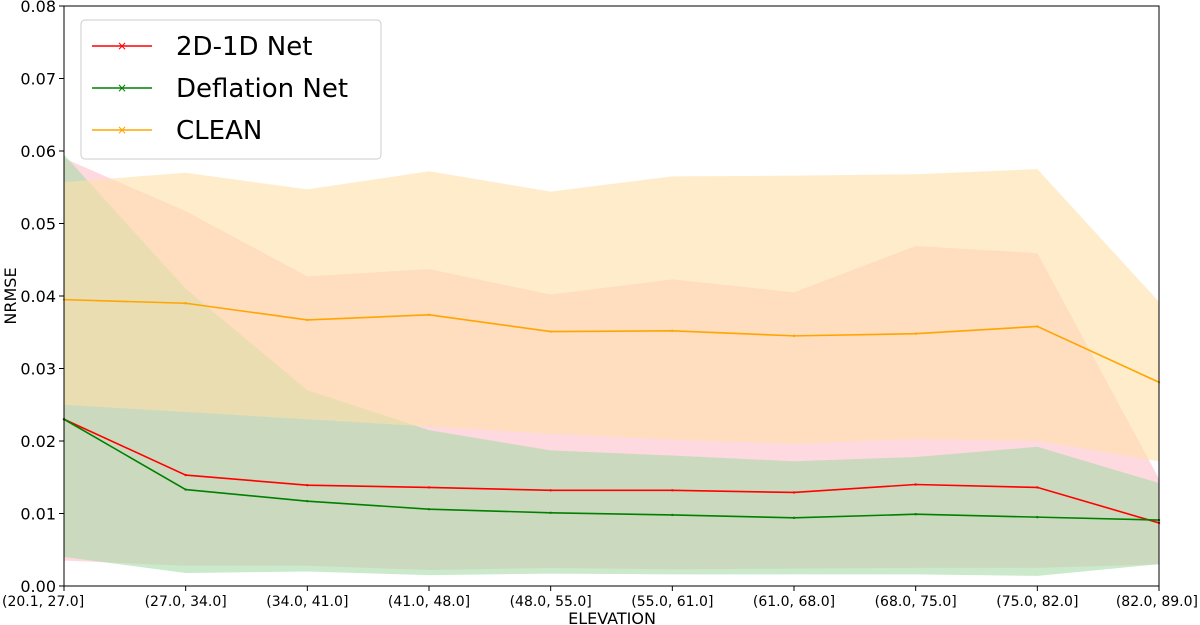 The height and width of the screenshot is (625, 1200). What do you see at coordinates (38, 296) in the screenshot?
I see `y-tick-label: 0.04` at bounding box center [38, 296].